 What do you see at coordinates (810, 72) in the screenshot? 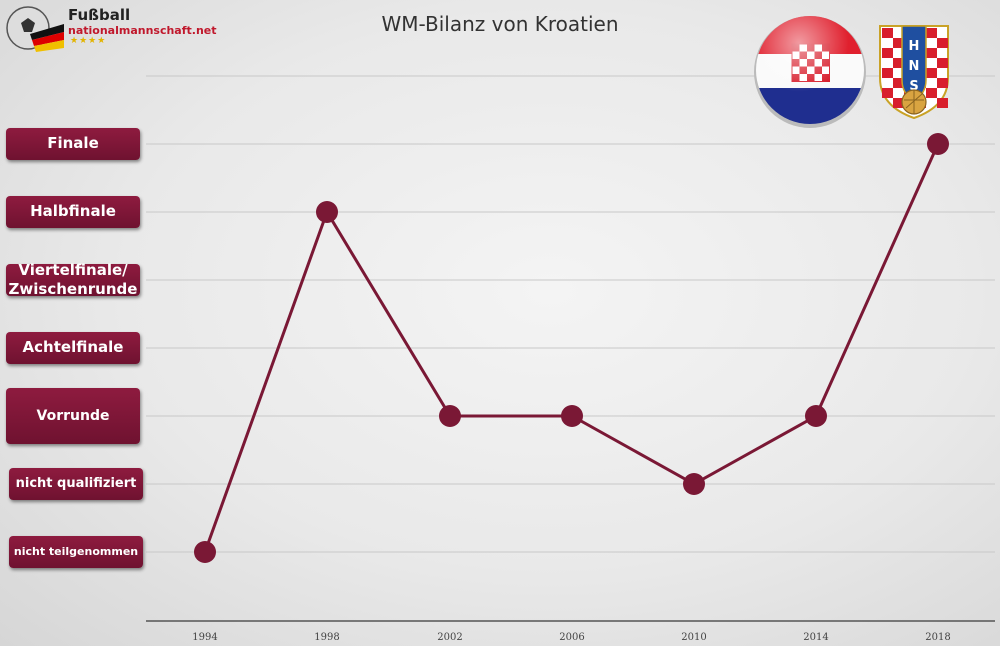
I see `croatia-flag-icon` at bounding box center [810, 72].